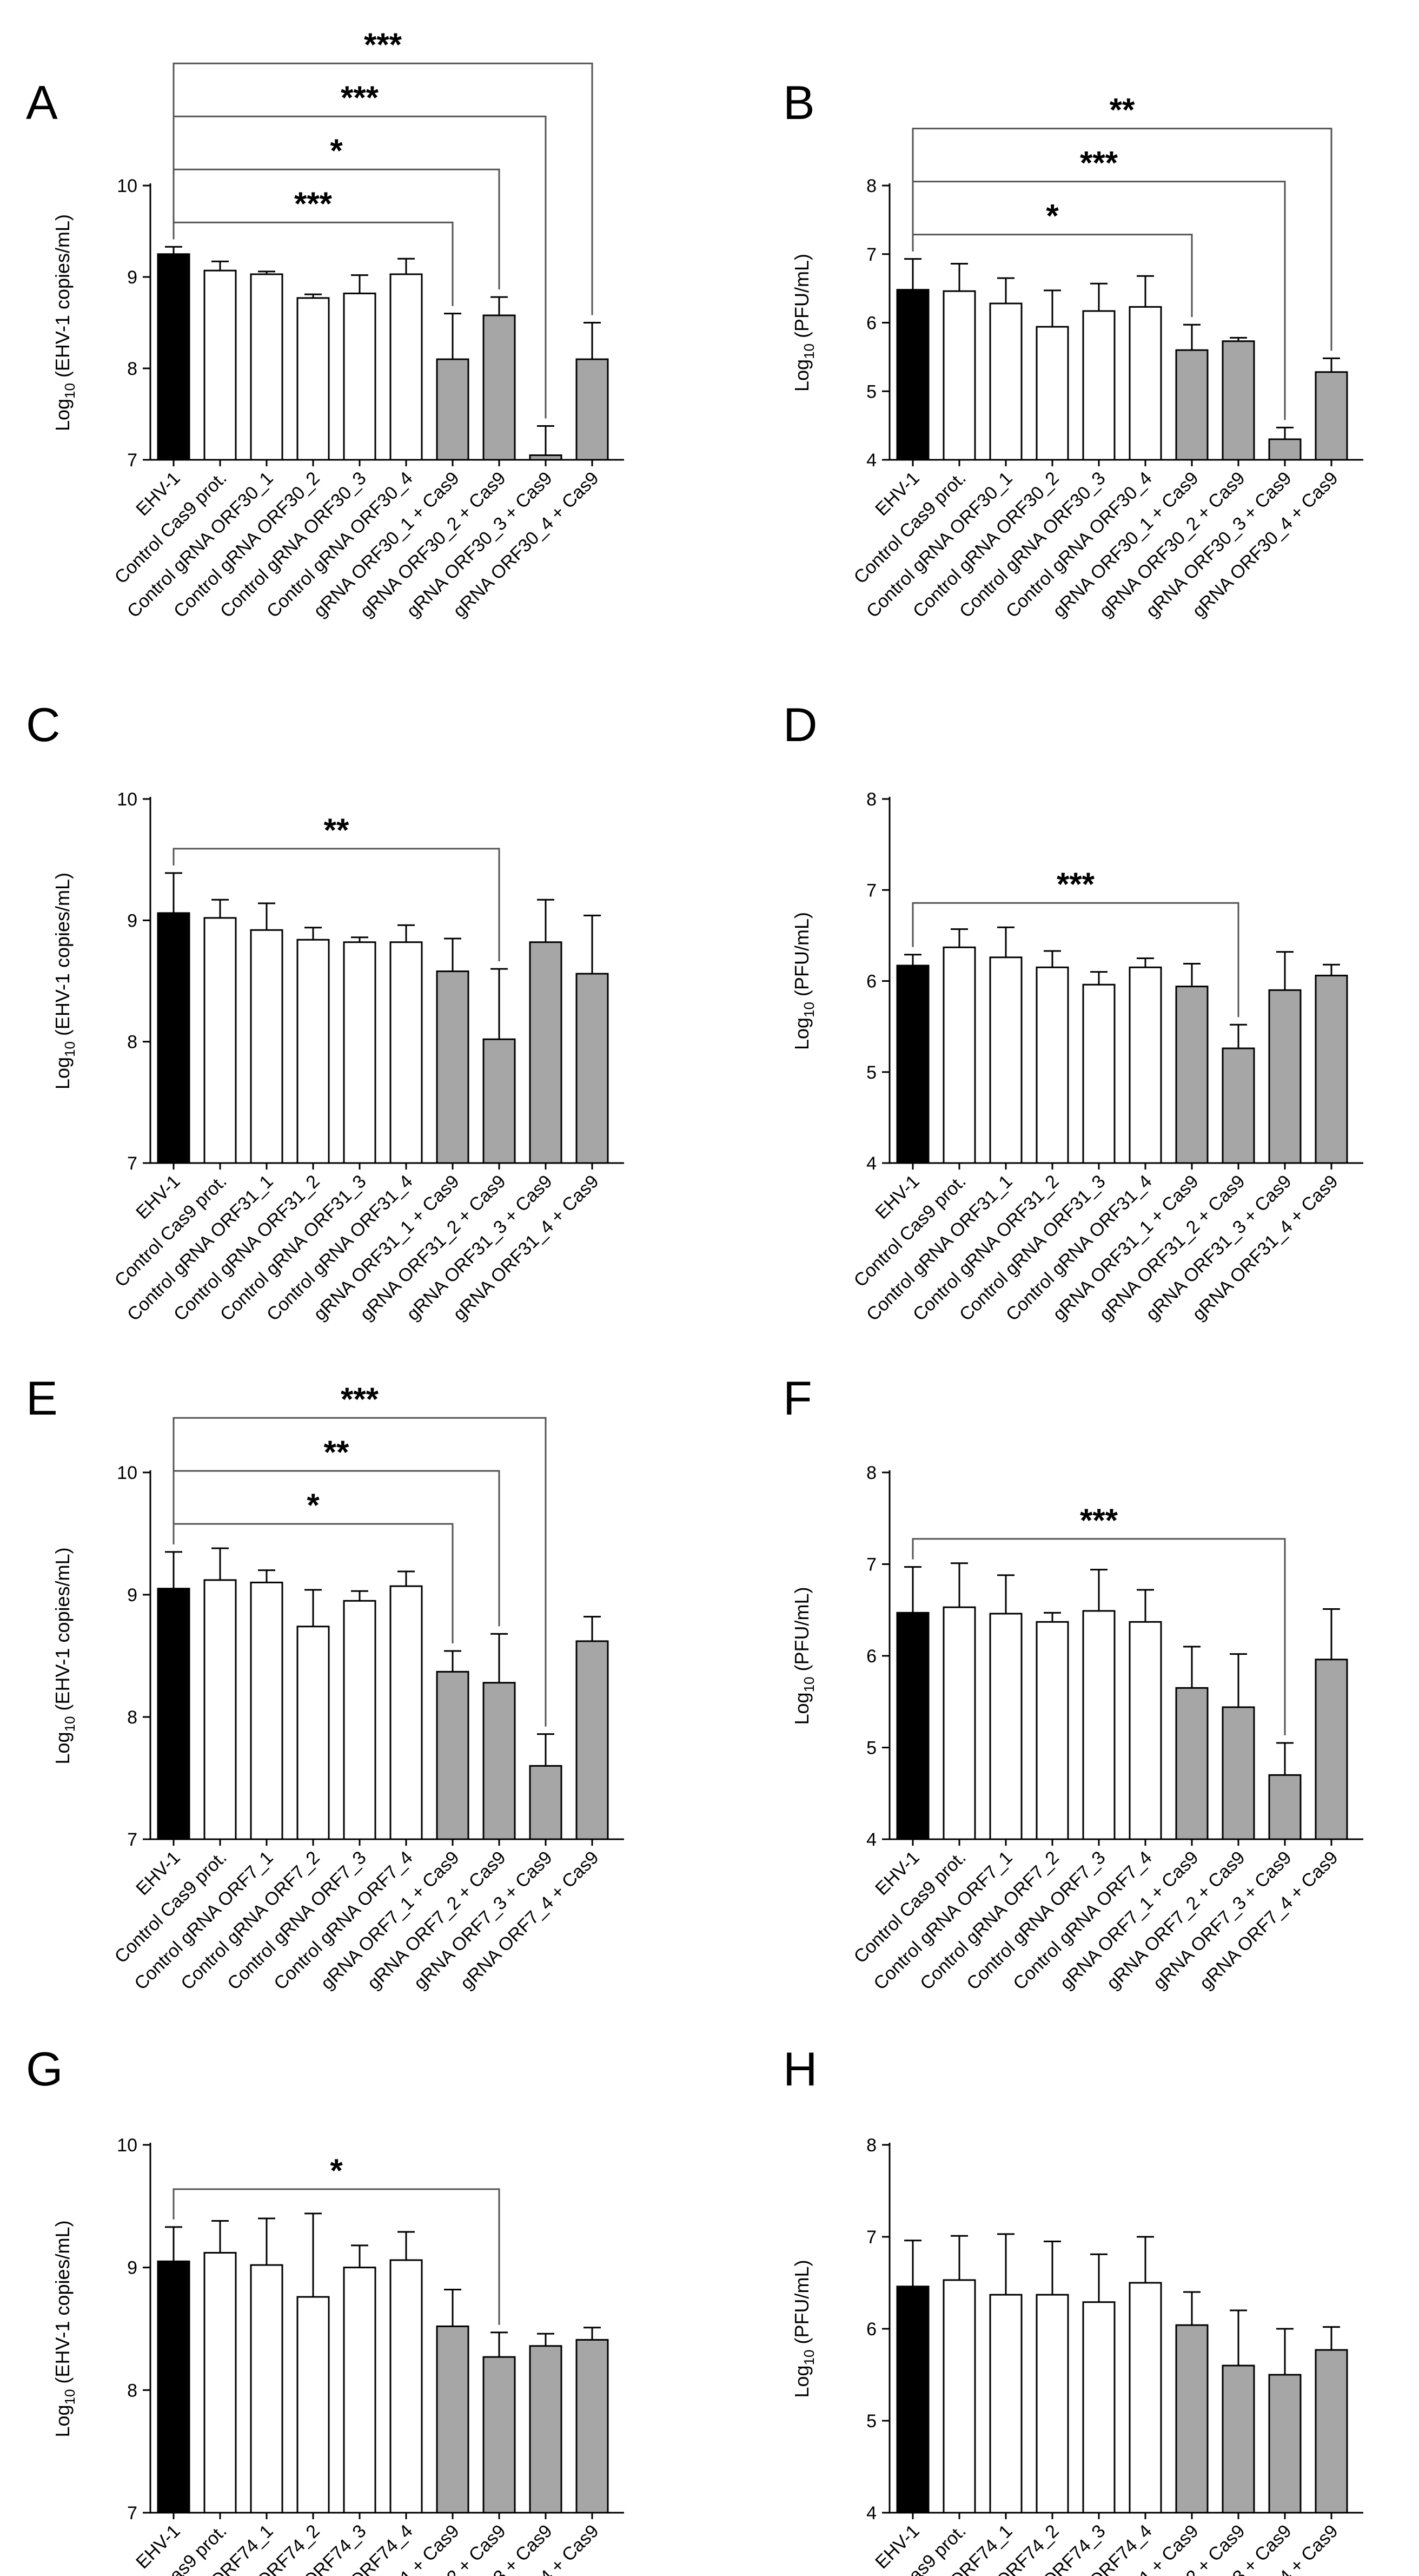 The height and width of the screenshot is (2576, 1419). What do you see at coordinates (800, 724) in the screenshot?
I see `panel-letter: D` at bounding box center [800, 724].